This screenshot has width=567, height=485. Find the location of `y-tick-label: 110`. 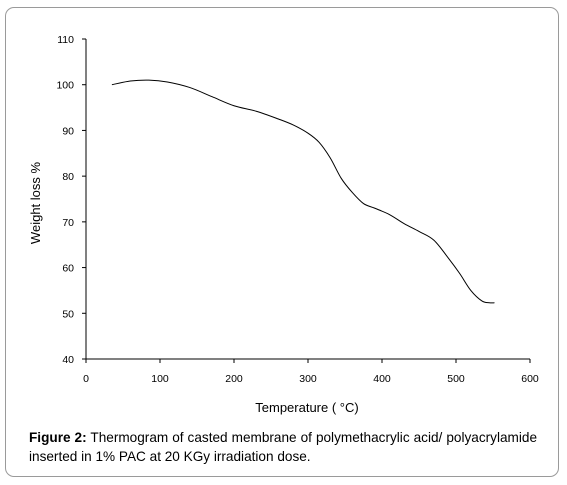

y-tick-label: 110 is located at coordinates (65, 40).